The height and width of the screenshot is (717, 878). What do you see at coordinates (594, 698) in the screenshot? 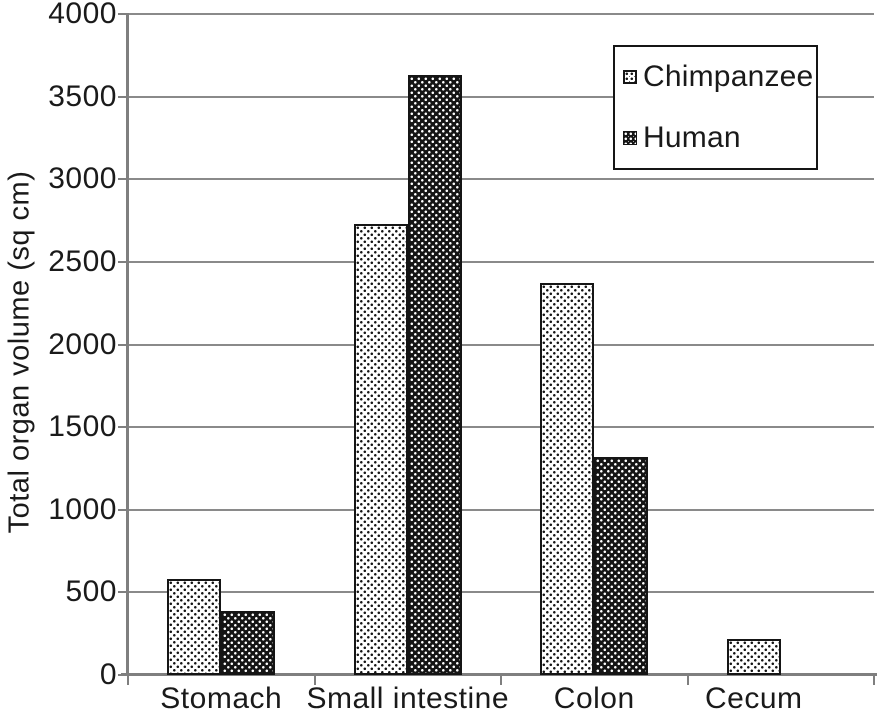
I see `x-axis-label-colon: Colon` at bounding box center [594, 698].